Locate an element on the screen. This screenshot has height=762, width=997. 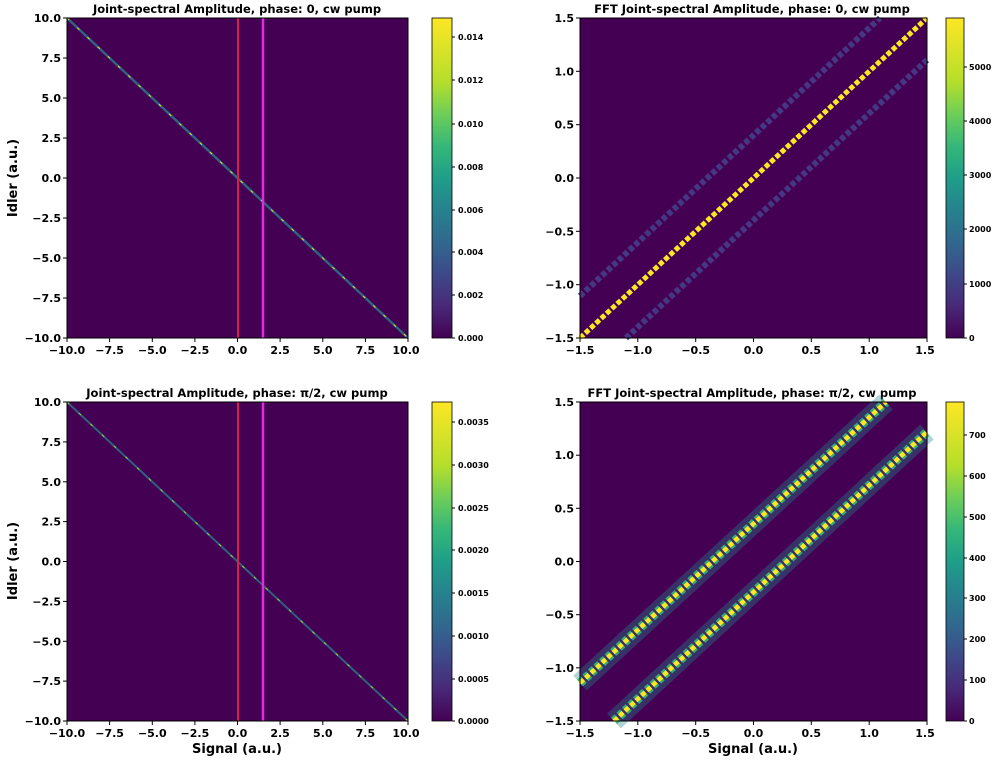
colorbar-tick-label: 0.0000 is located at coordinates (473, 721).